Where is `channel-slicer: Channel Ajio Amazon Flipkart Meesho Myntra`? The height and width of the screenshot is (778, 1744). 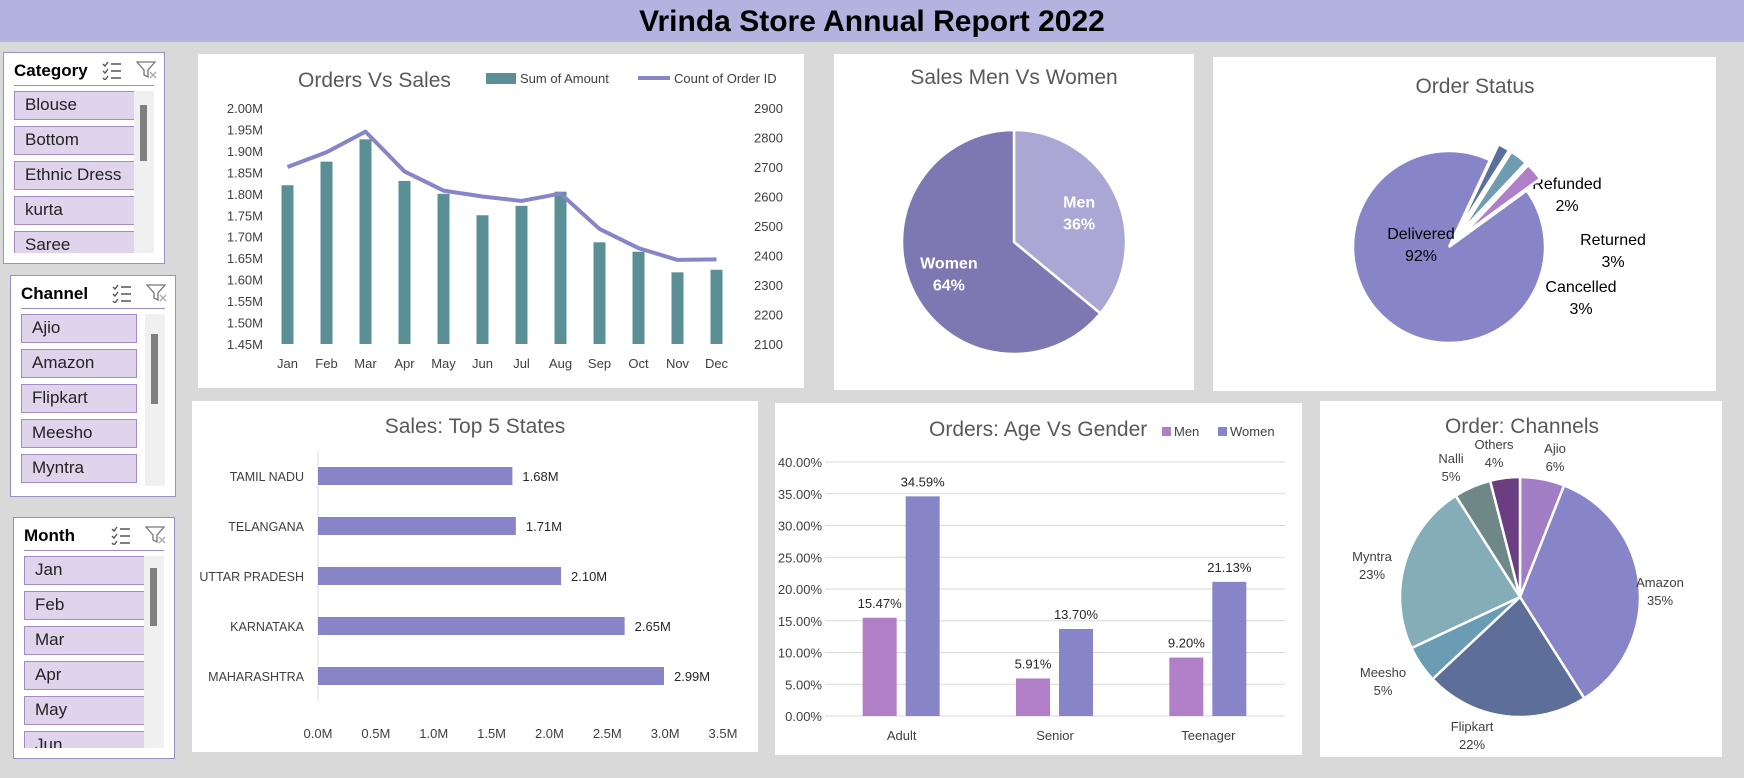
channel-slicer: Channel Ajio Amazon Flipkart Meesho Myntra is located at coordinates (93, 386).